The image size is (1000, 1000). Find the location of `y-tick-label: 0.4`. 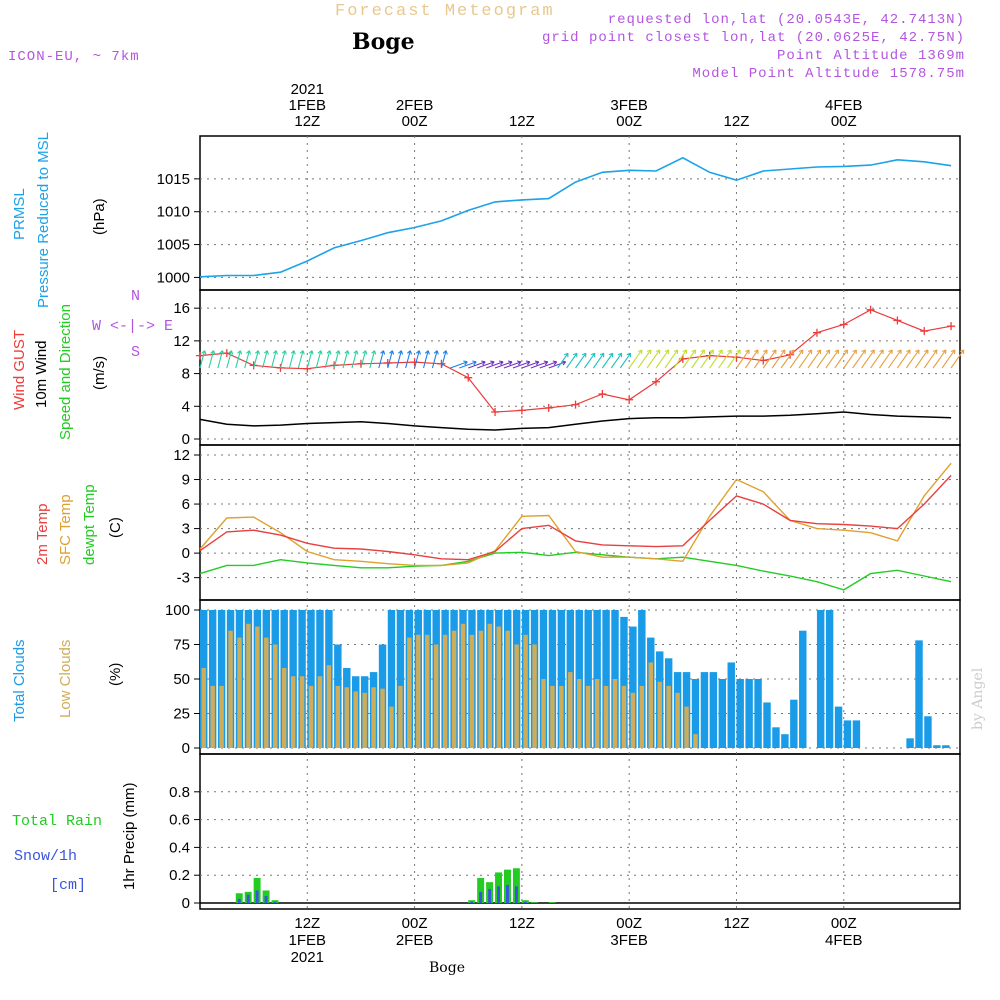

y-tick-label: 0.4 is located at coordinates (179, 847).